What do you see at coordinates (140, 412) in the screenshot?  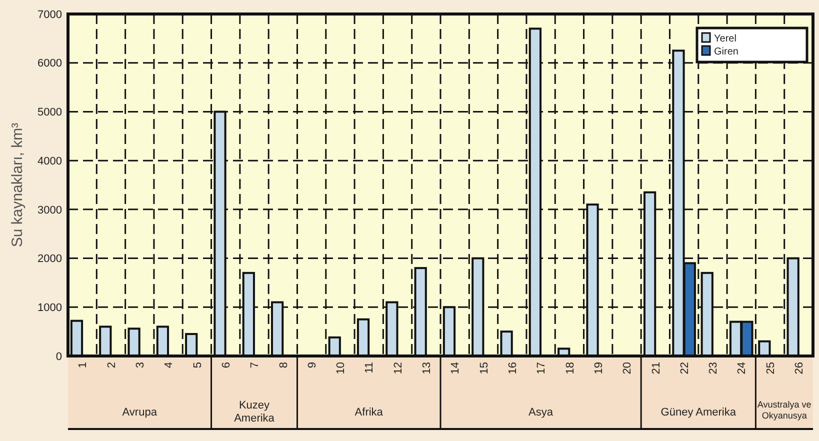 I see `text: Avrupa` at bounding box center [140, 412].